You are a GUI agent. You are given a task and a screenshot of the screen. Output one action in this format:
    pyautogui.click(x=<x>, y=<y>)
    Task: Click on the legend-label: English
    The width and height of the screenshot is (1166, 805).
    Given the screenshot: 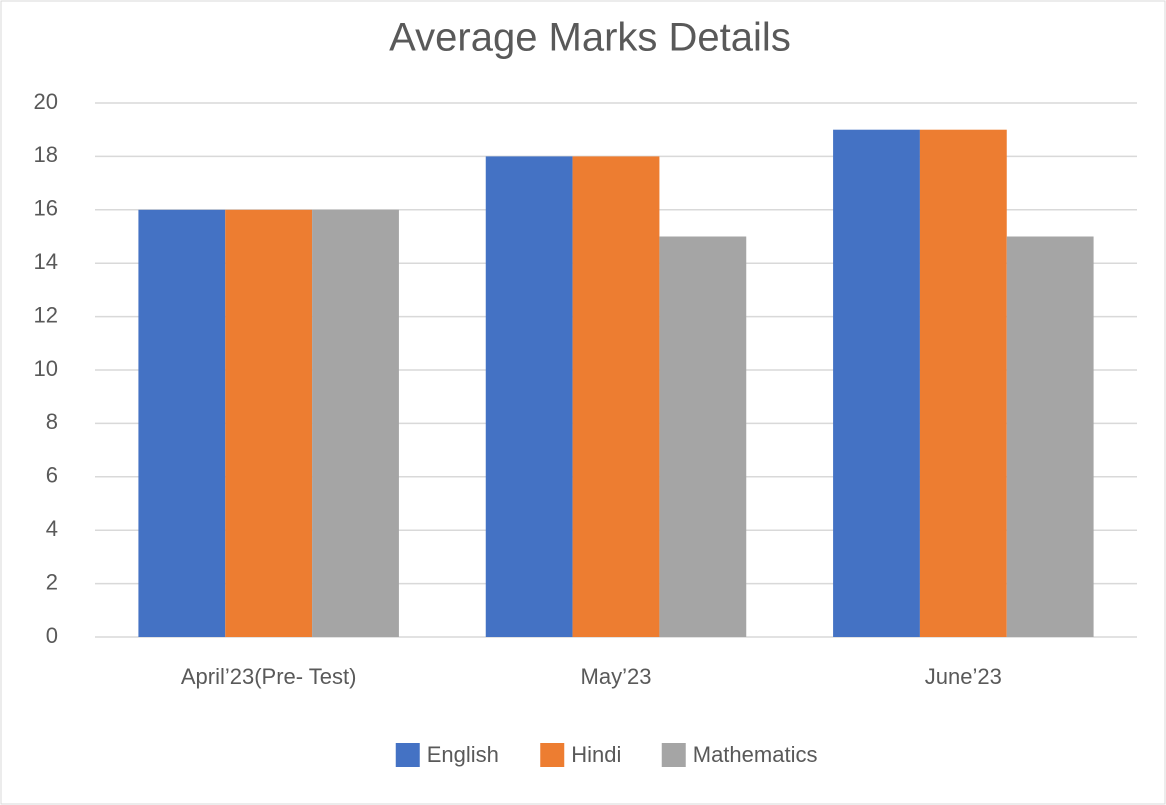 What is the action you would take?
    pyautogui.click(x=463, y=754)
    